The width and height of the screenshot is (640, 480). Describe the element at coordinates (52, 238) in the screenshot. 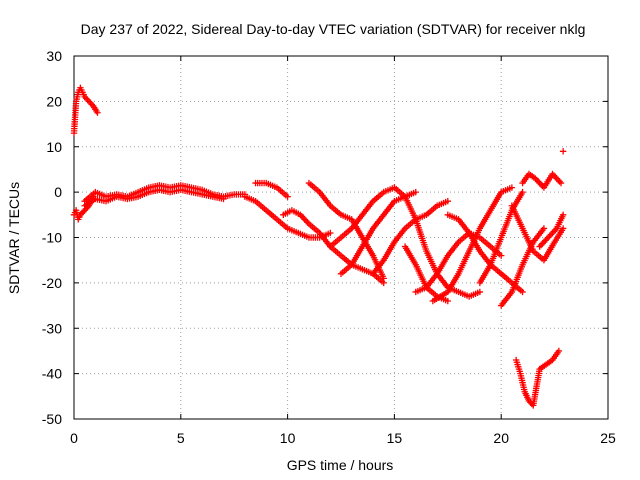

I see `y-tick-label: -10` at that location.